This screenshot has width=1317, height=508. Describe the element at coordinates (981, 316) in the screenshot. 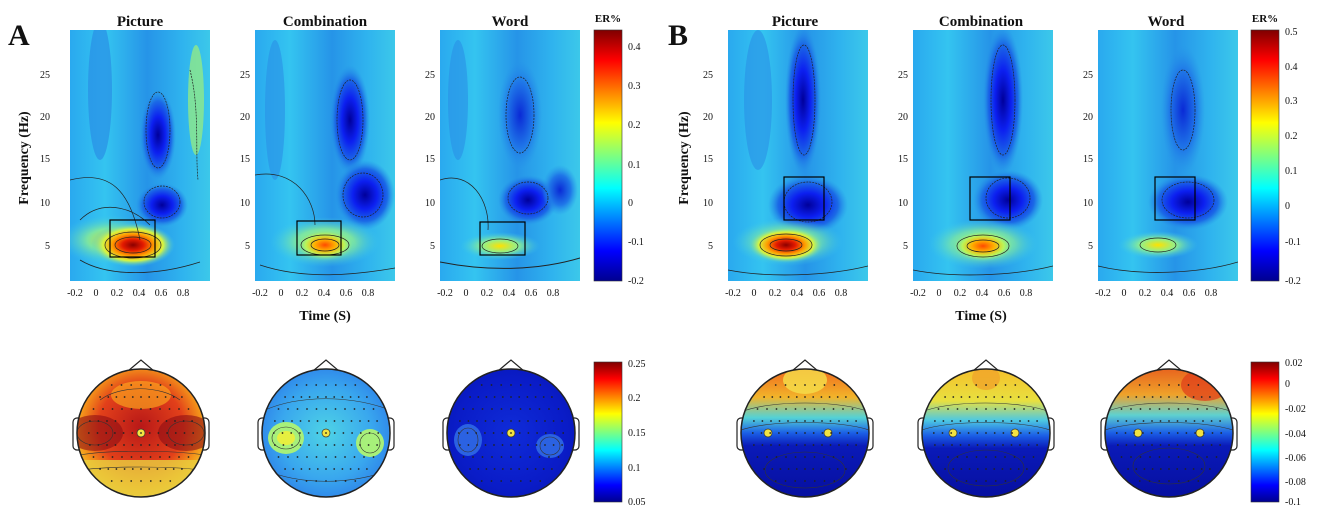

I see `x-axis-label-b: Time (S)` at that location.